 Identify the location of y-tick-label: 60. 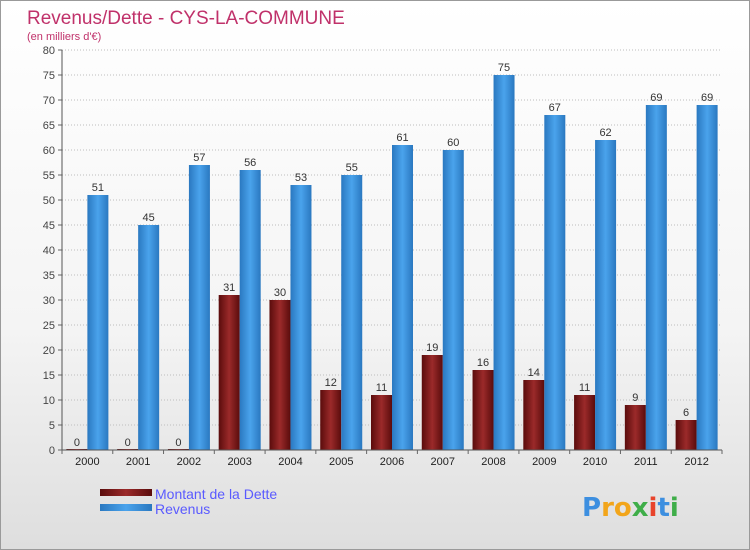
(49, 151).